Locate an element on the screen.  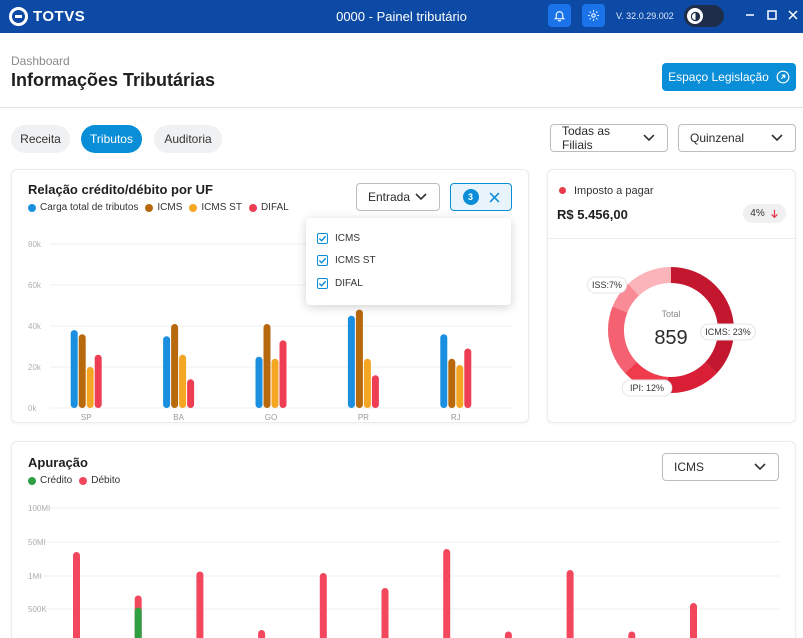
totvs-logo-mark is located at coordinates (18, 16).